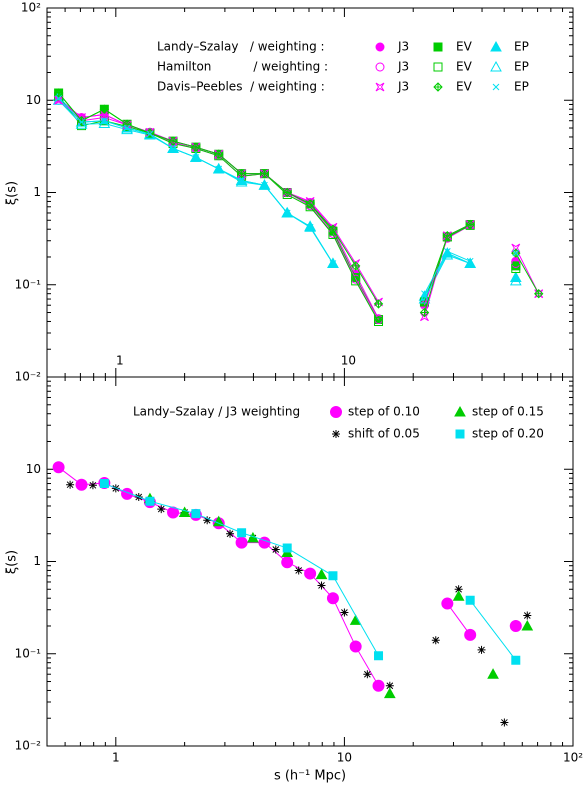 The image size is (586, 789). I want to click on legend-label: step of 0.10, so click(384, 412).